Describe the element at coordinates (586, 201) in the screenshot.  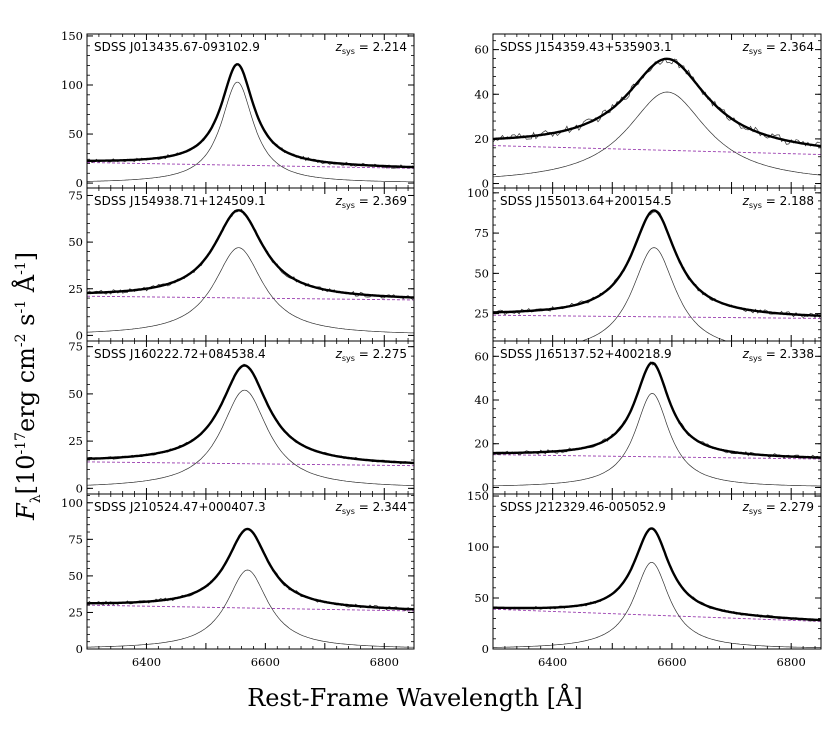
I see `object-name: SDSS J155013.64+200154.5` at that location.